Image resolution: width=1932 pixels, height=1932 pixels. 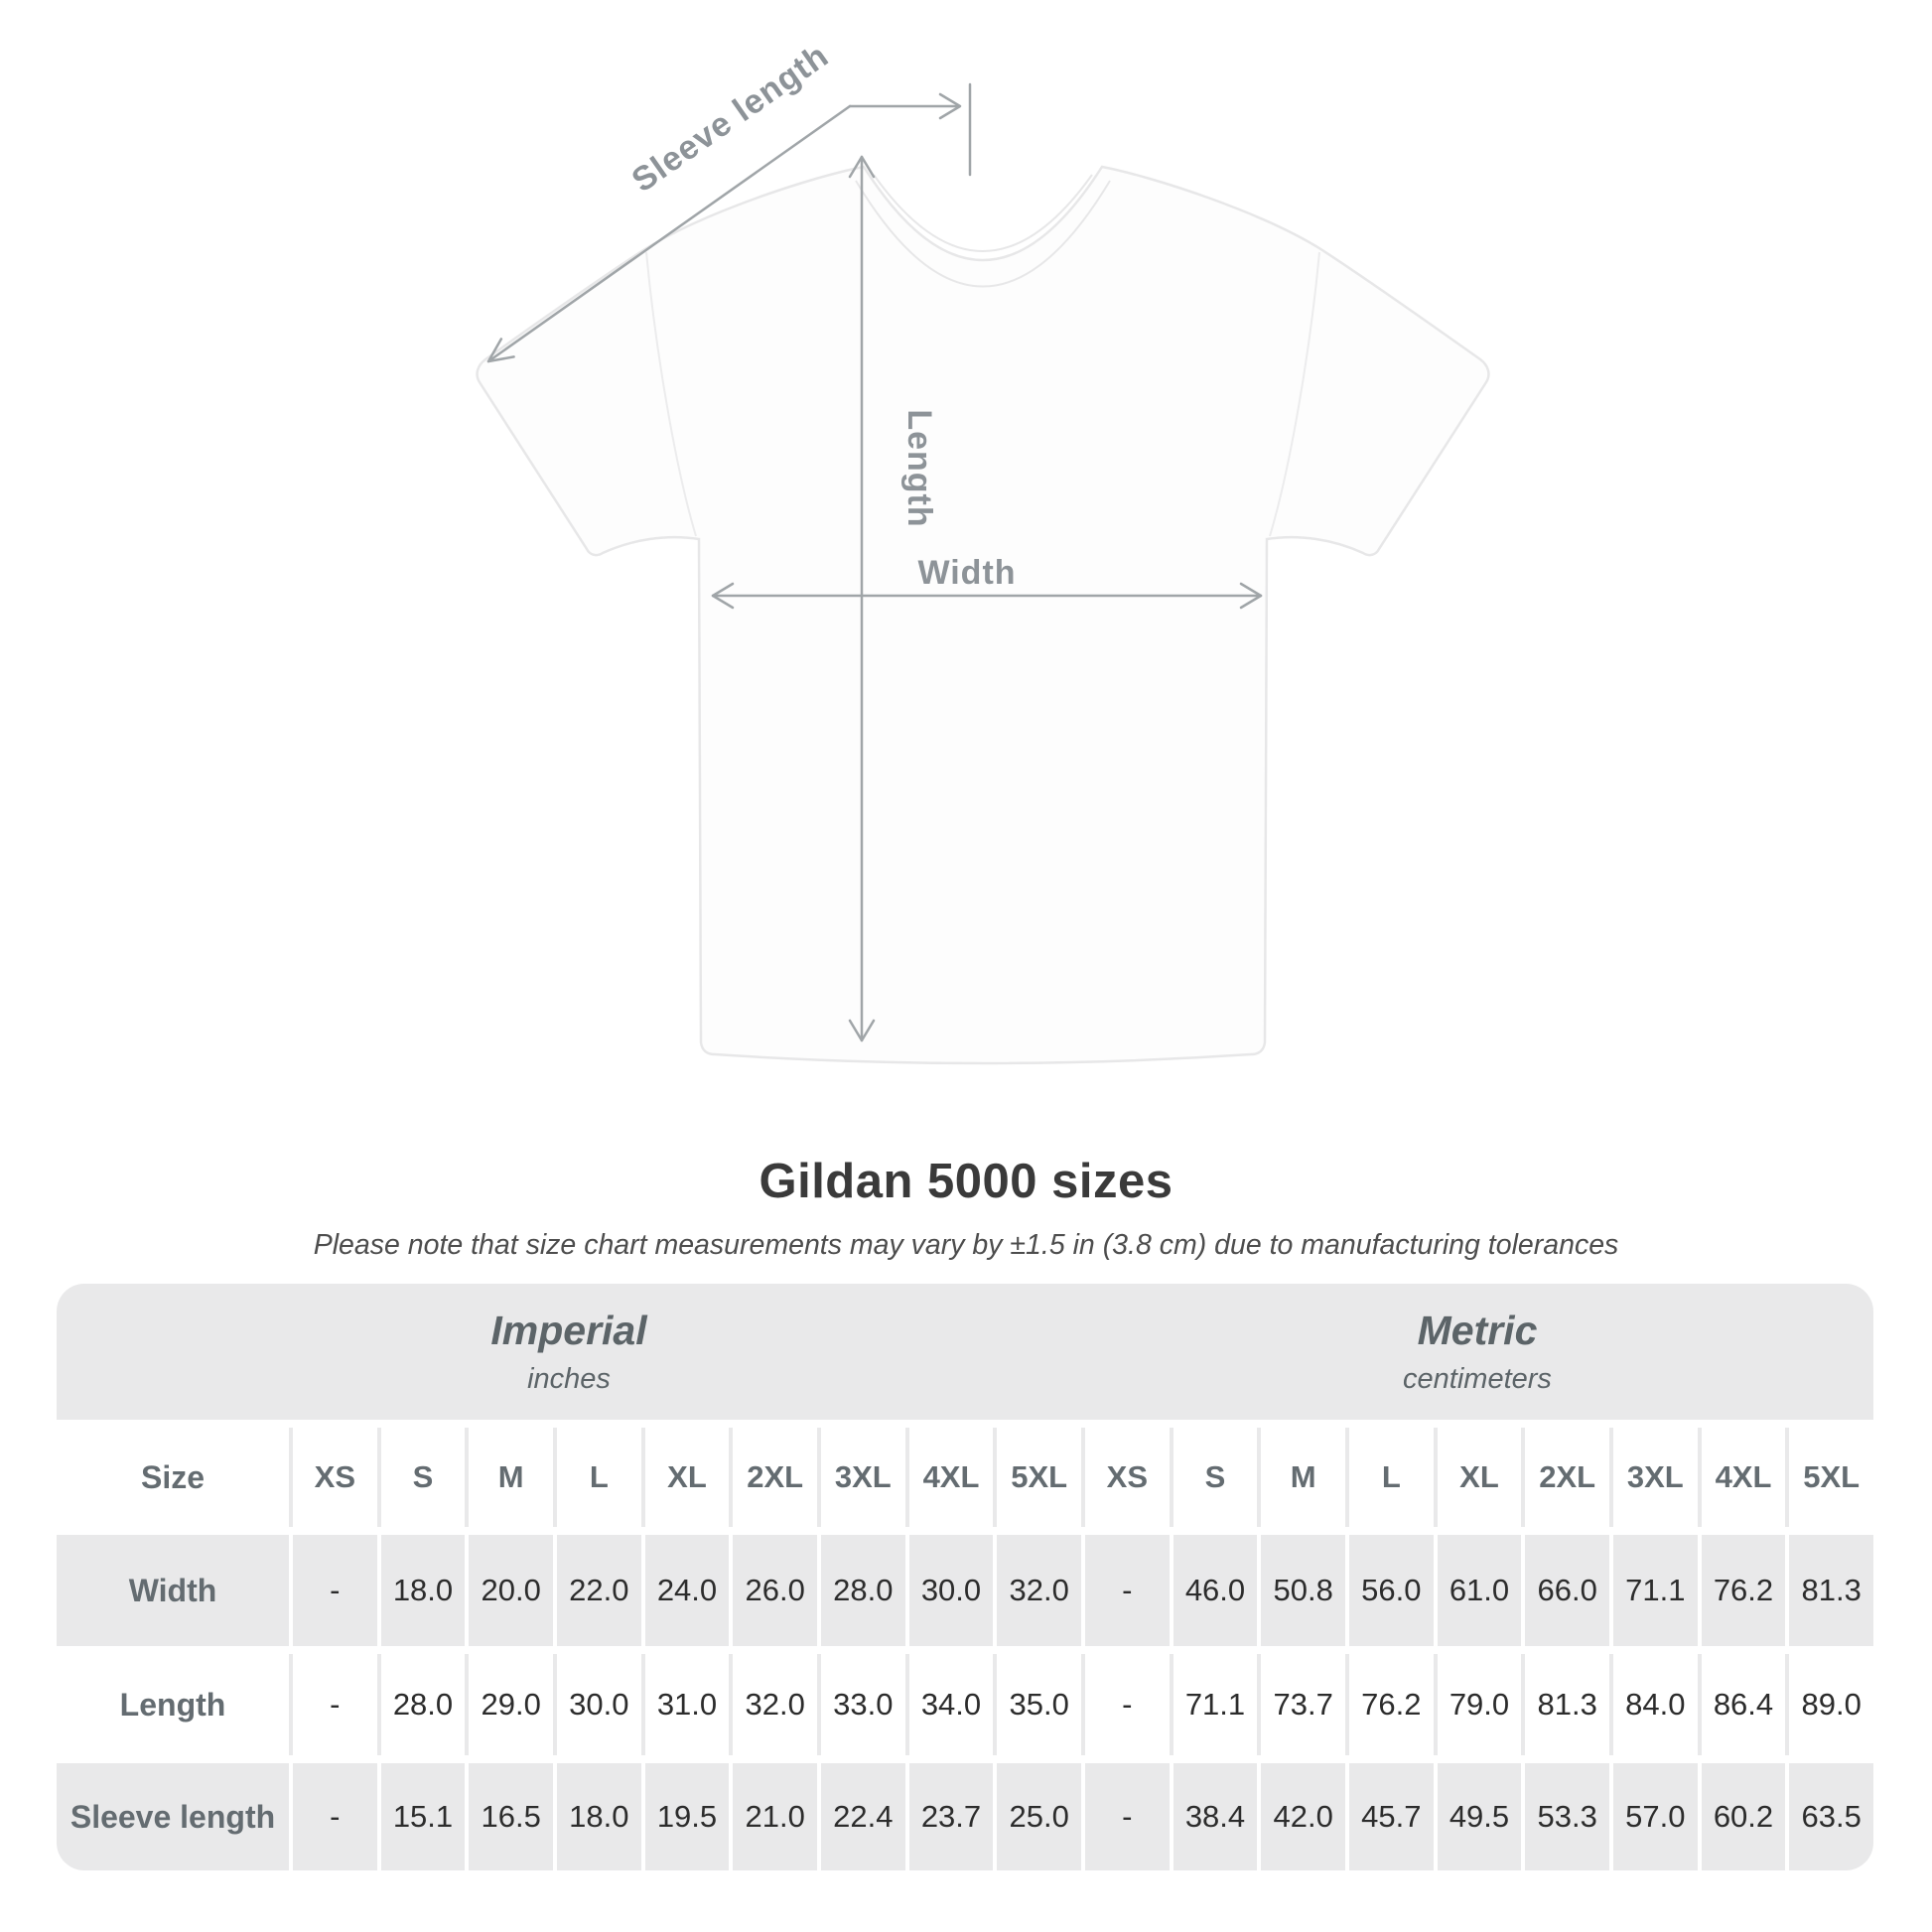 I want to click on imperial-group-title: Imperial, so click(x=569, y=1331).